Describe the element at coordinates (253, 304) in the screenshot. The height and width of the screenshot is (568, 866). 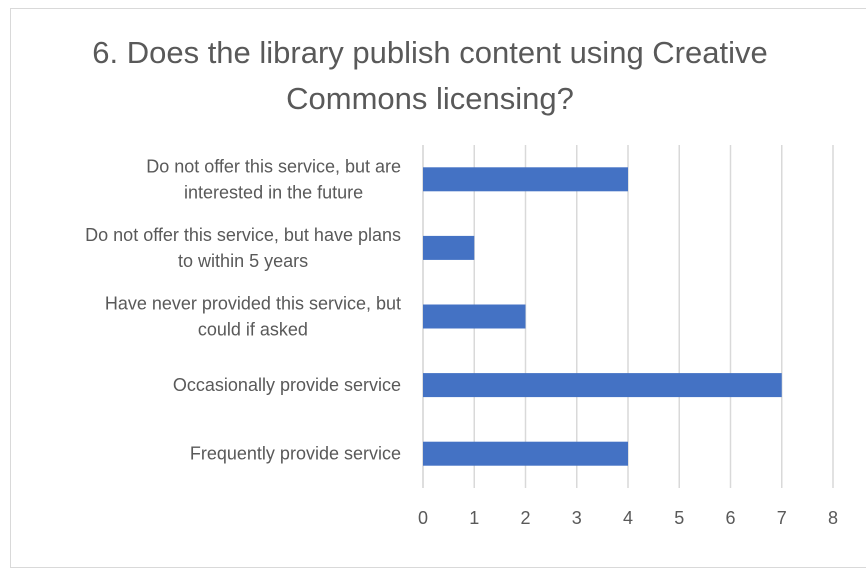
I see `category-label-line: Have never provided this service, but` at that location.